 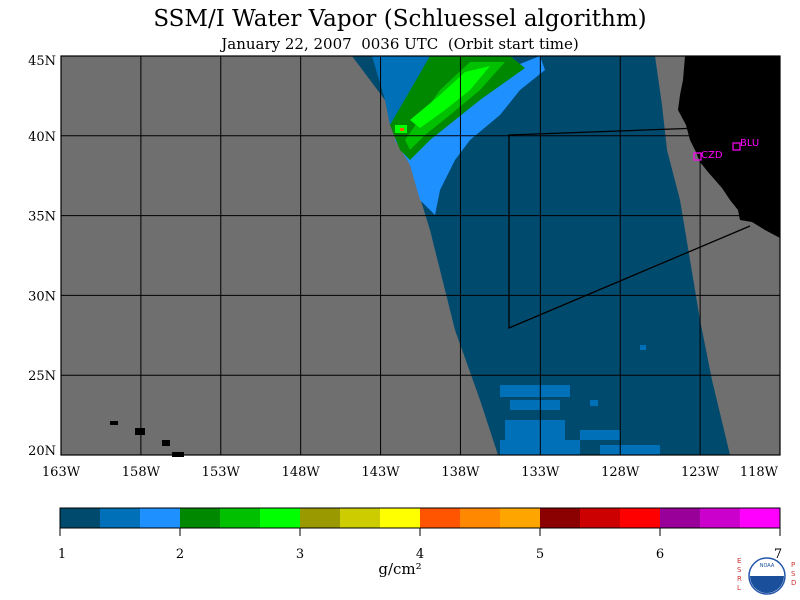 What do you see at coordinates (767, 566) in the screenshot?
I see `logo-noaa-text: NOAA` at bounding box center [767, 566].